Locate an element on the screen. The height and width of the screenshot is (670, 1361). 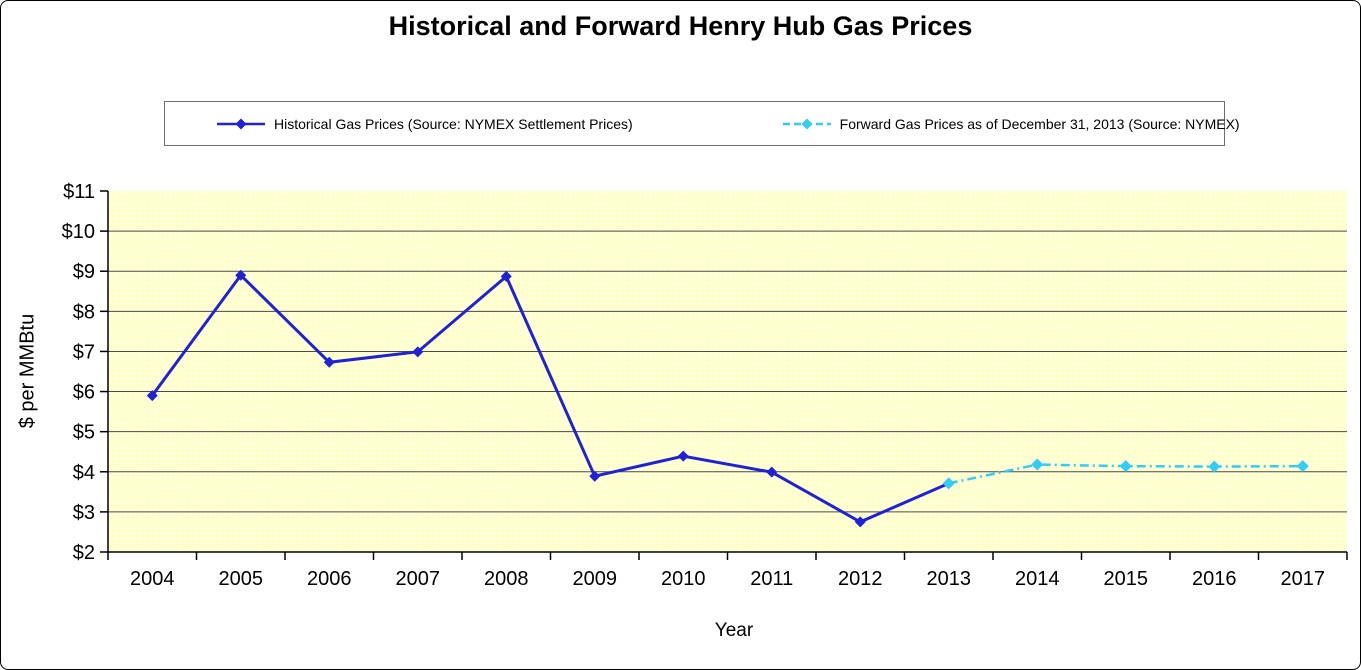
x-axis-title: Year is located at coordinates (734, 630).